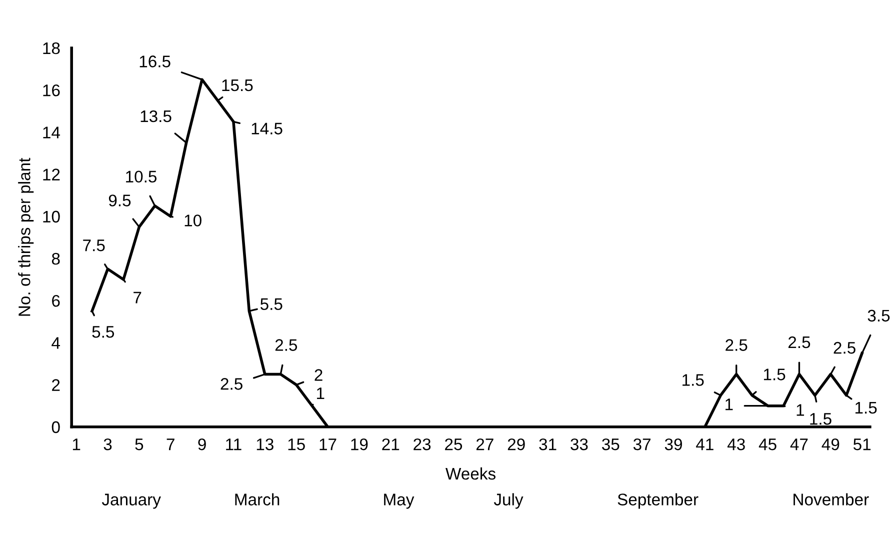 The image size is (895, 539). Describe the element at coordinates (139, 444) in the screenshot. I see `x-tick-label: 5` at that location.